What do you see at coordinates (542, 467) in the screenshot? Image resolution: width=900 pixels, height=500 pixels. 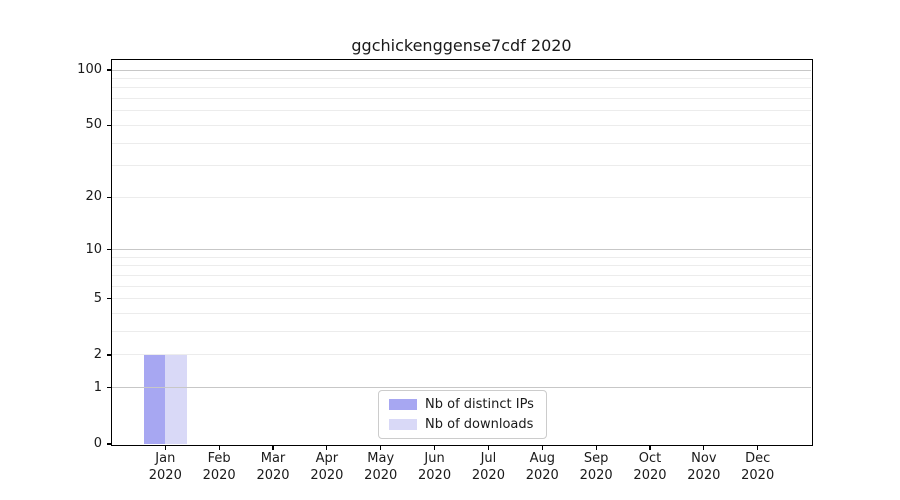 I see `x-tick-label-aug: Aug 2020` at bounding box center [542, 467].